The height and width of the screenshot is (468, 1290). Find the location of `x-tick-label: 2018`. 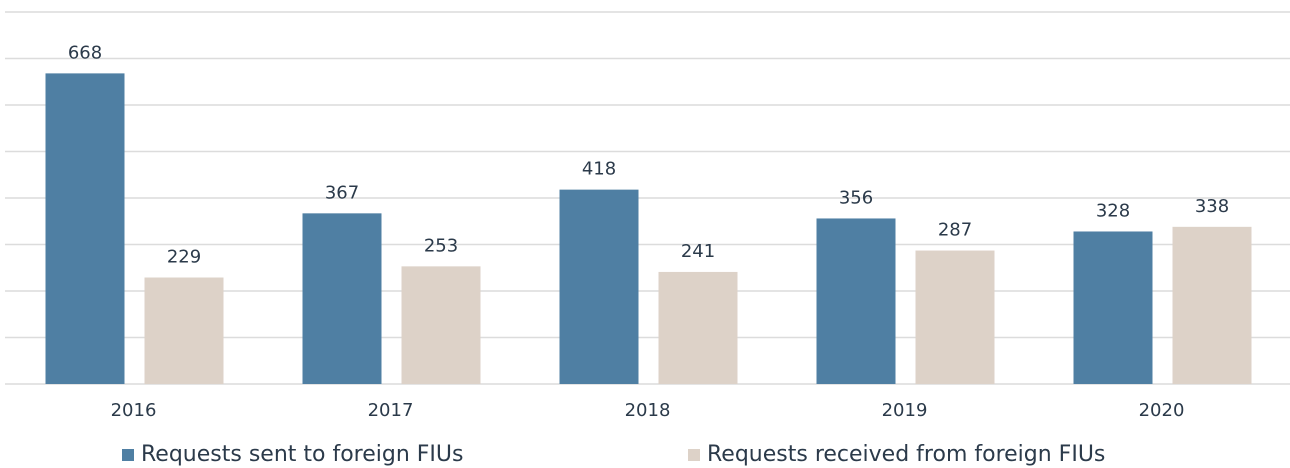

x-tick-label: 2018 is located at coordinates (648, 410).